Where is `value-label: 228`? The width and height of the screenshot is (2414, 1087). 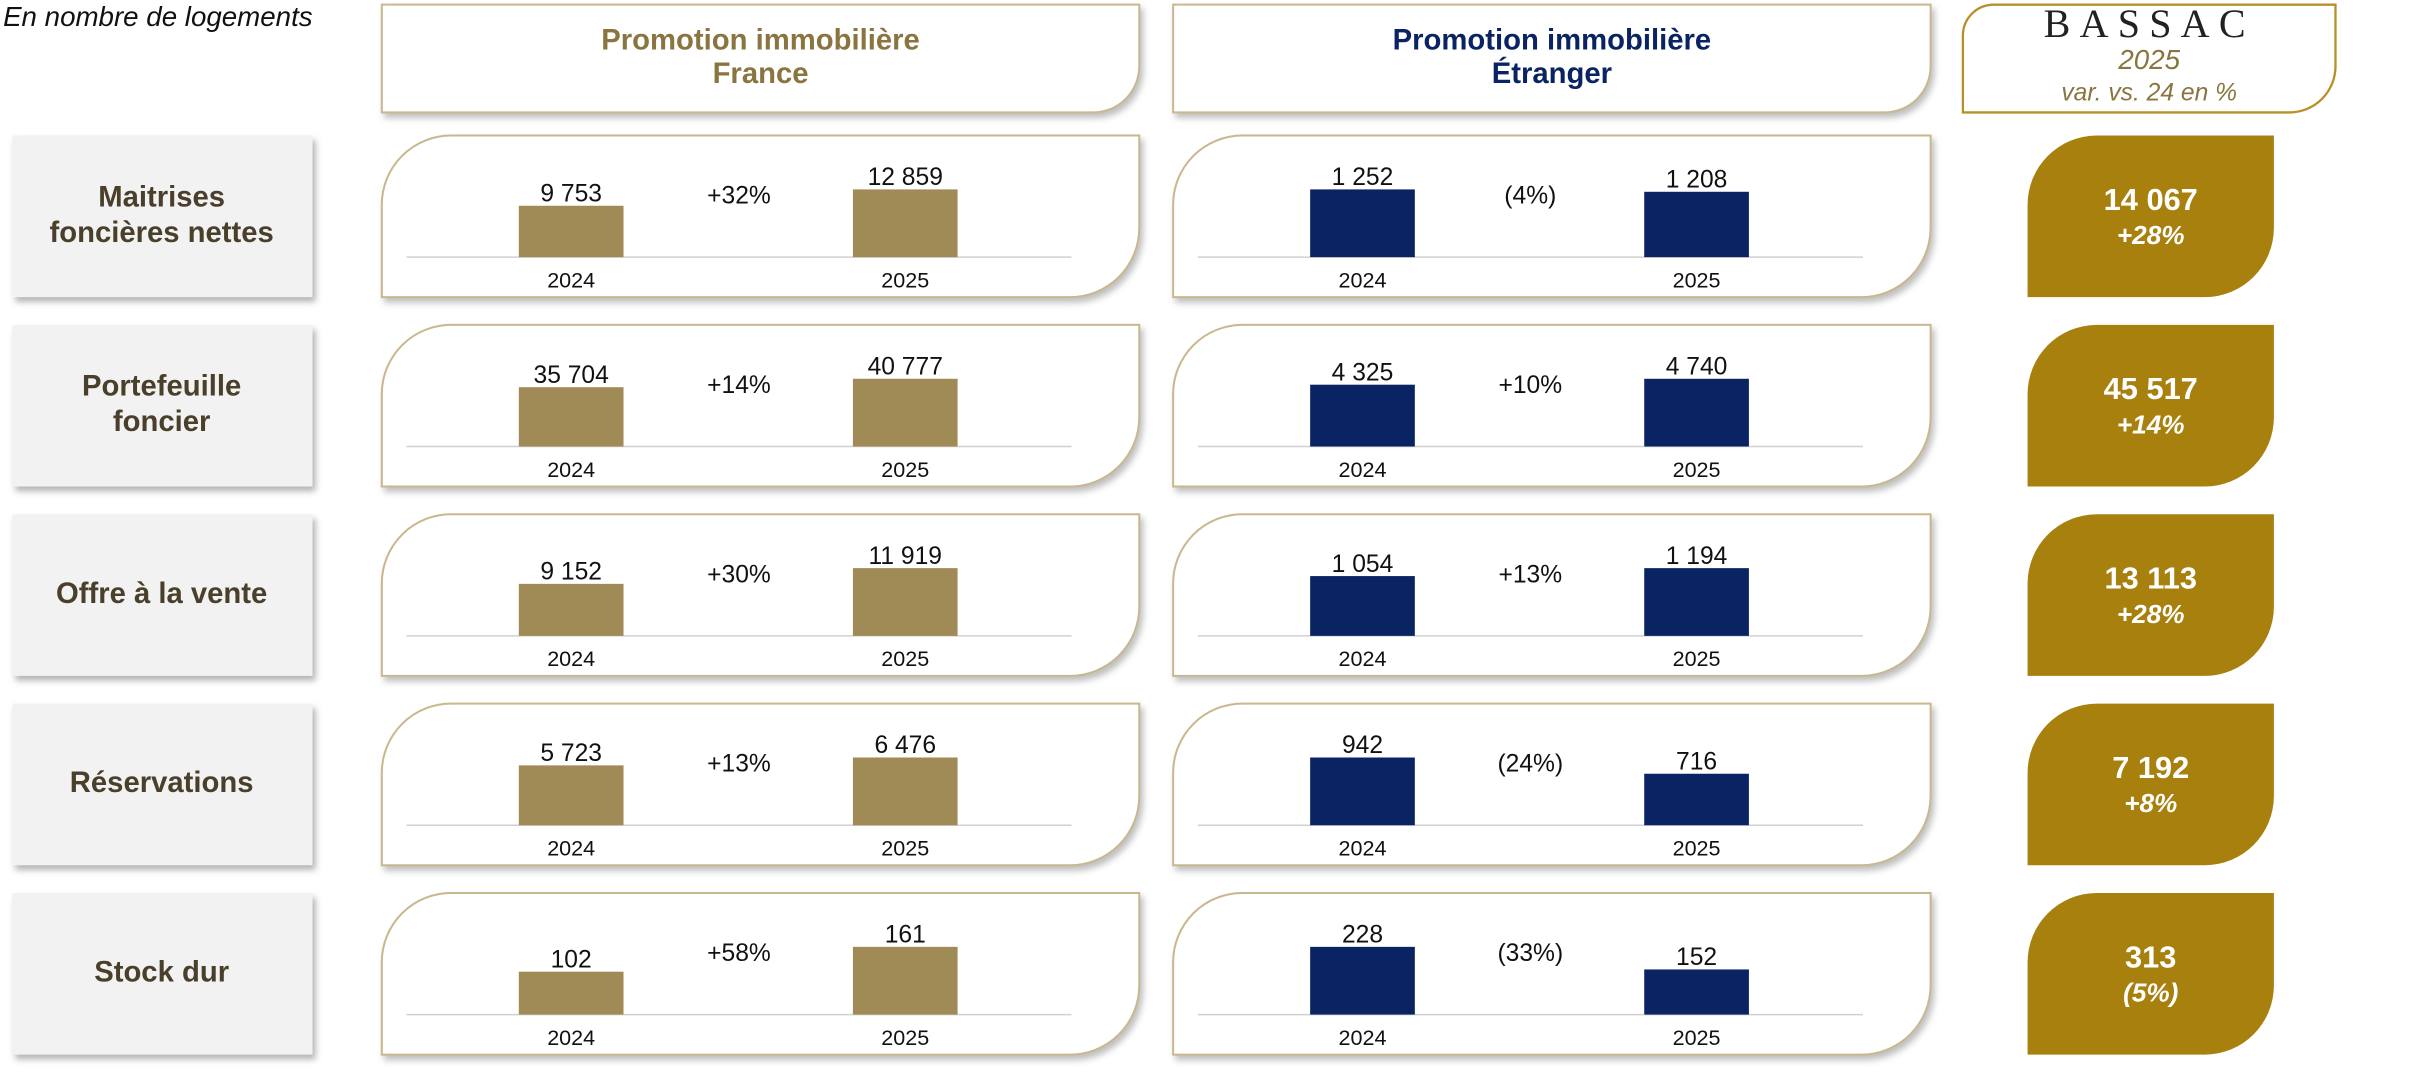
value-label: 228 is located at coordinates (1362, 935).